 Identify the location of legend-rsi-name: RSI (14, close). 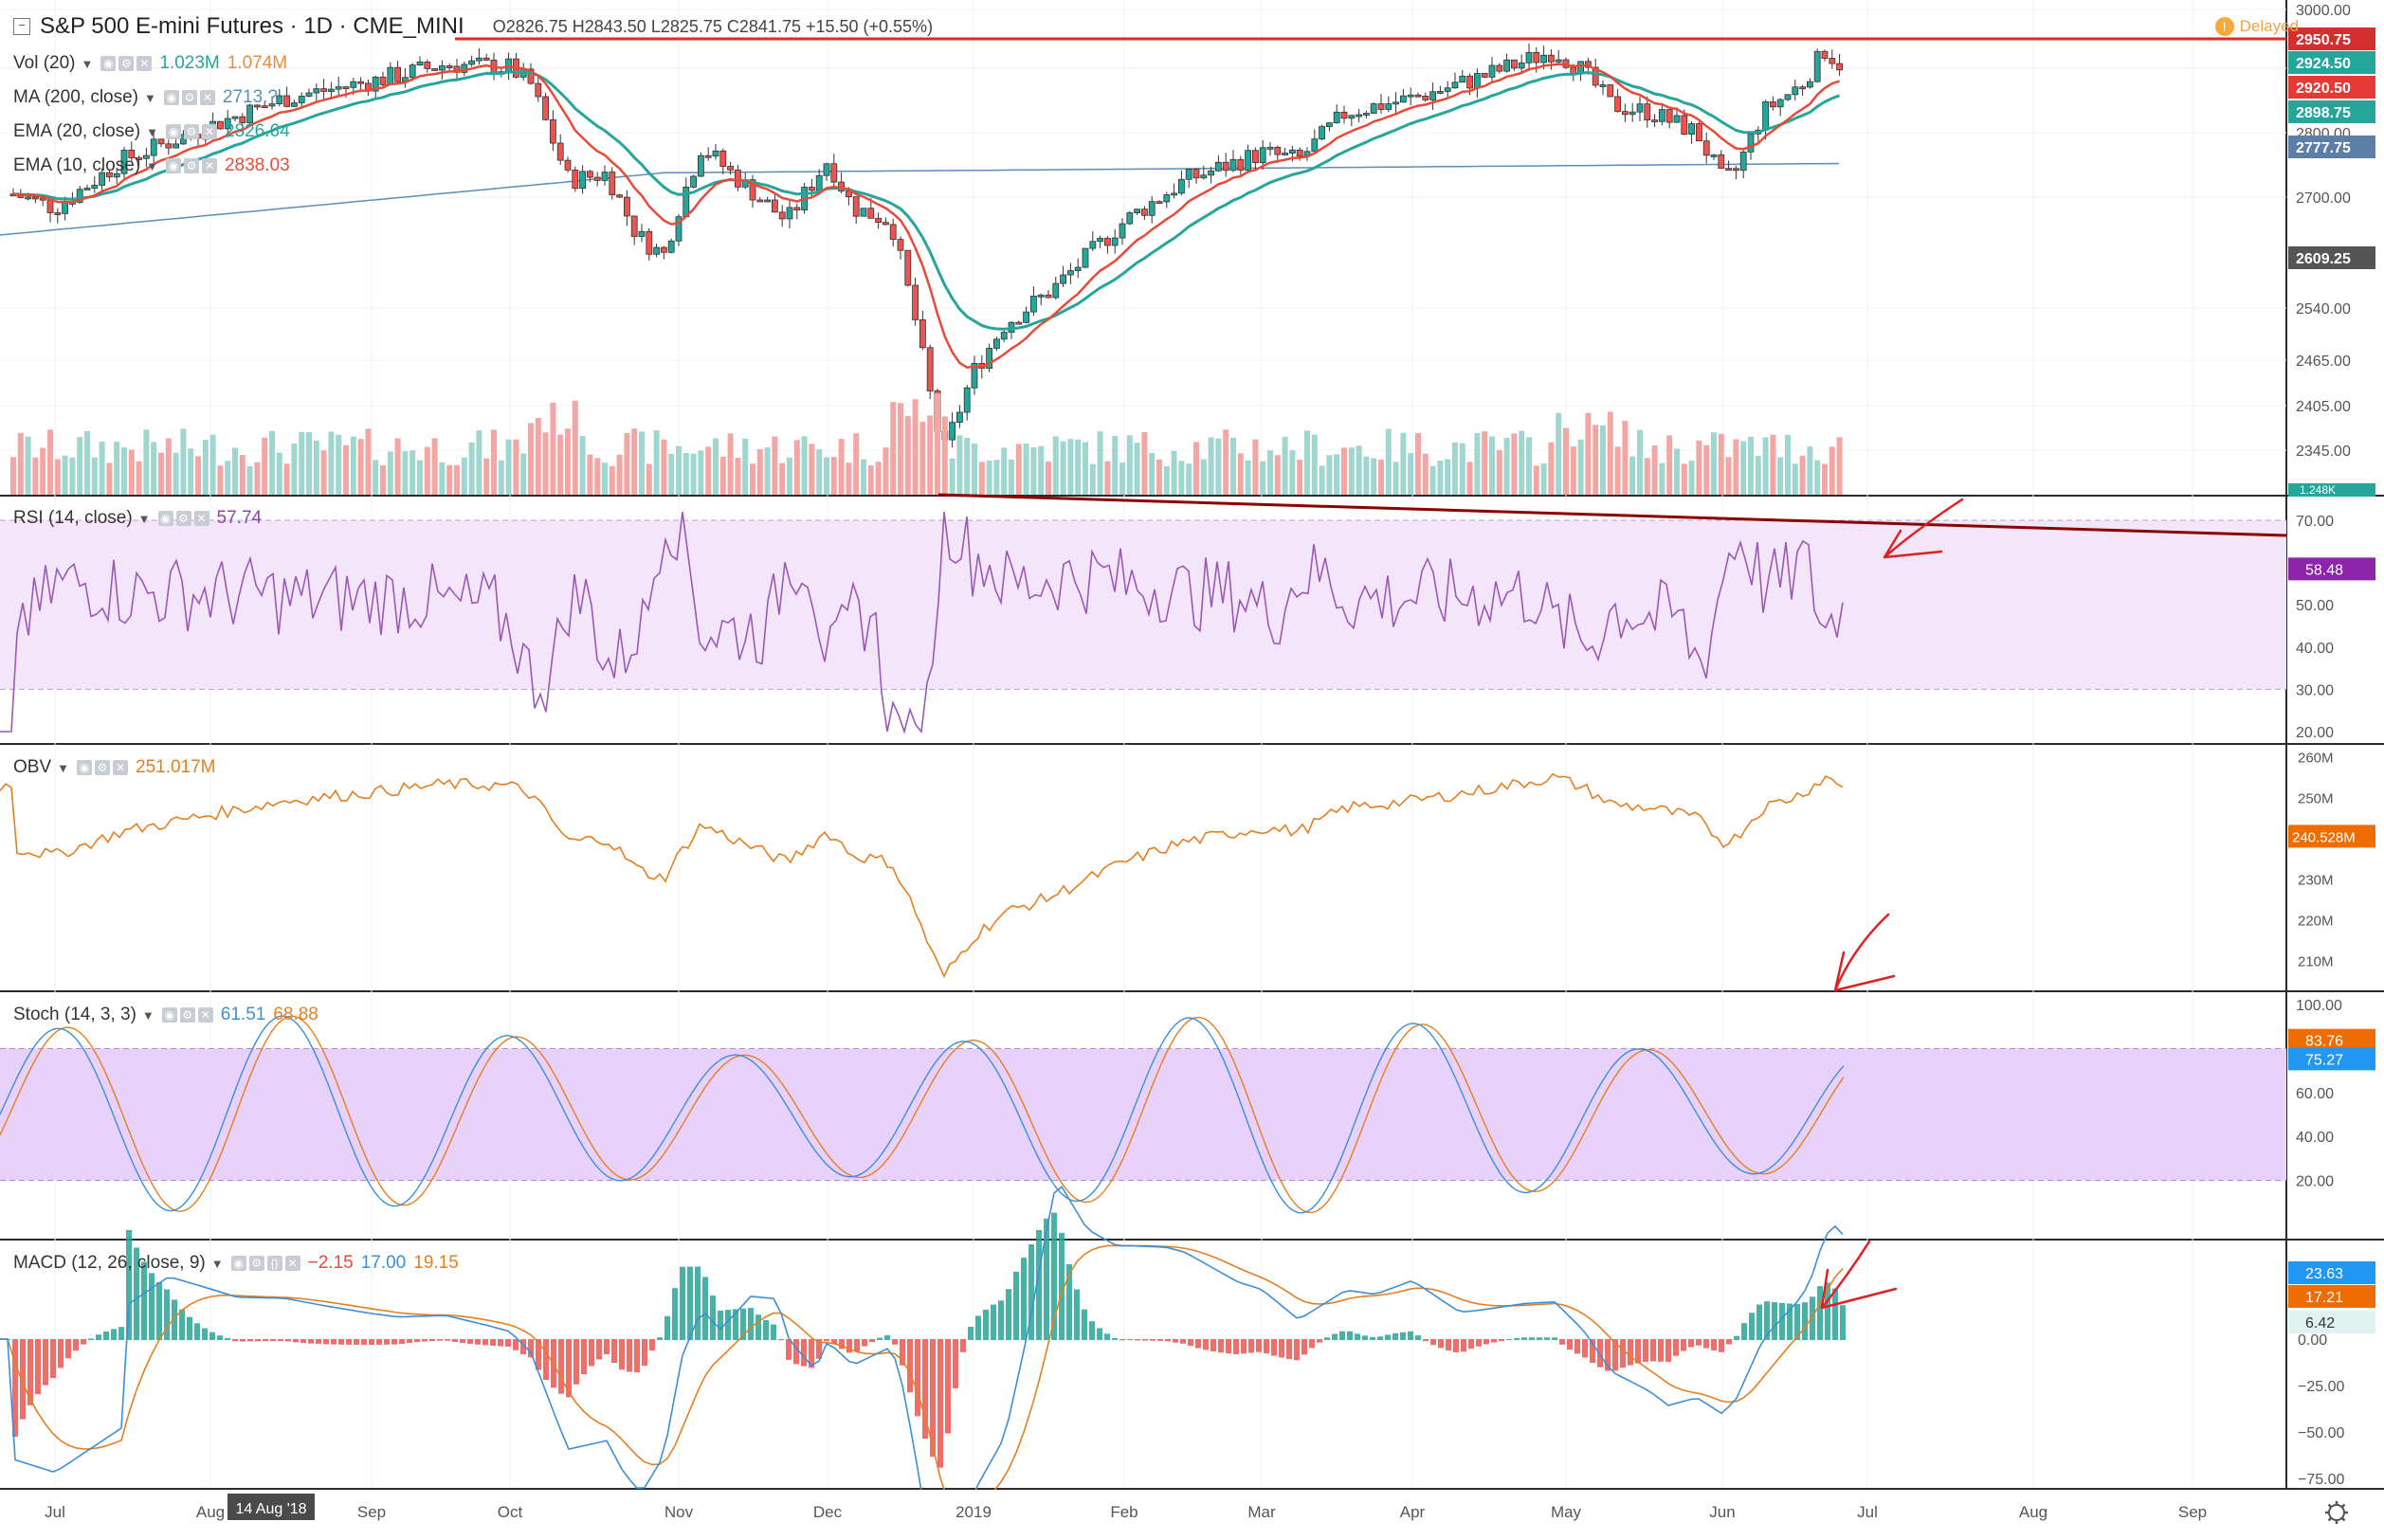
(73, 518).